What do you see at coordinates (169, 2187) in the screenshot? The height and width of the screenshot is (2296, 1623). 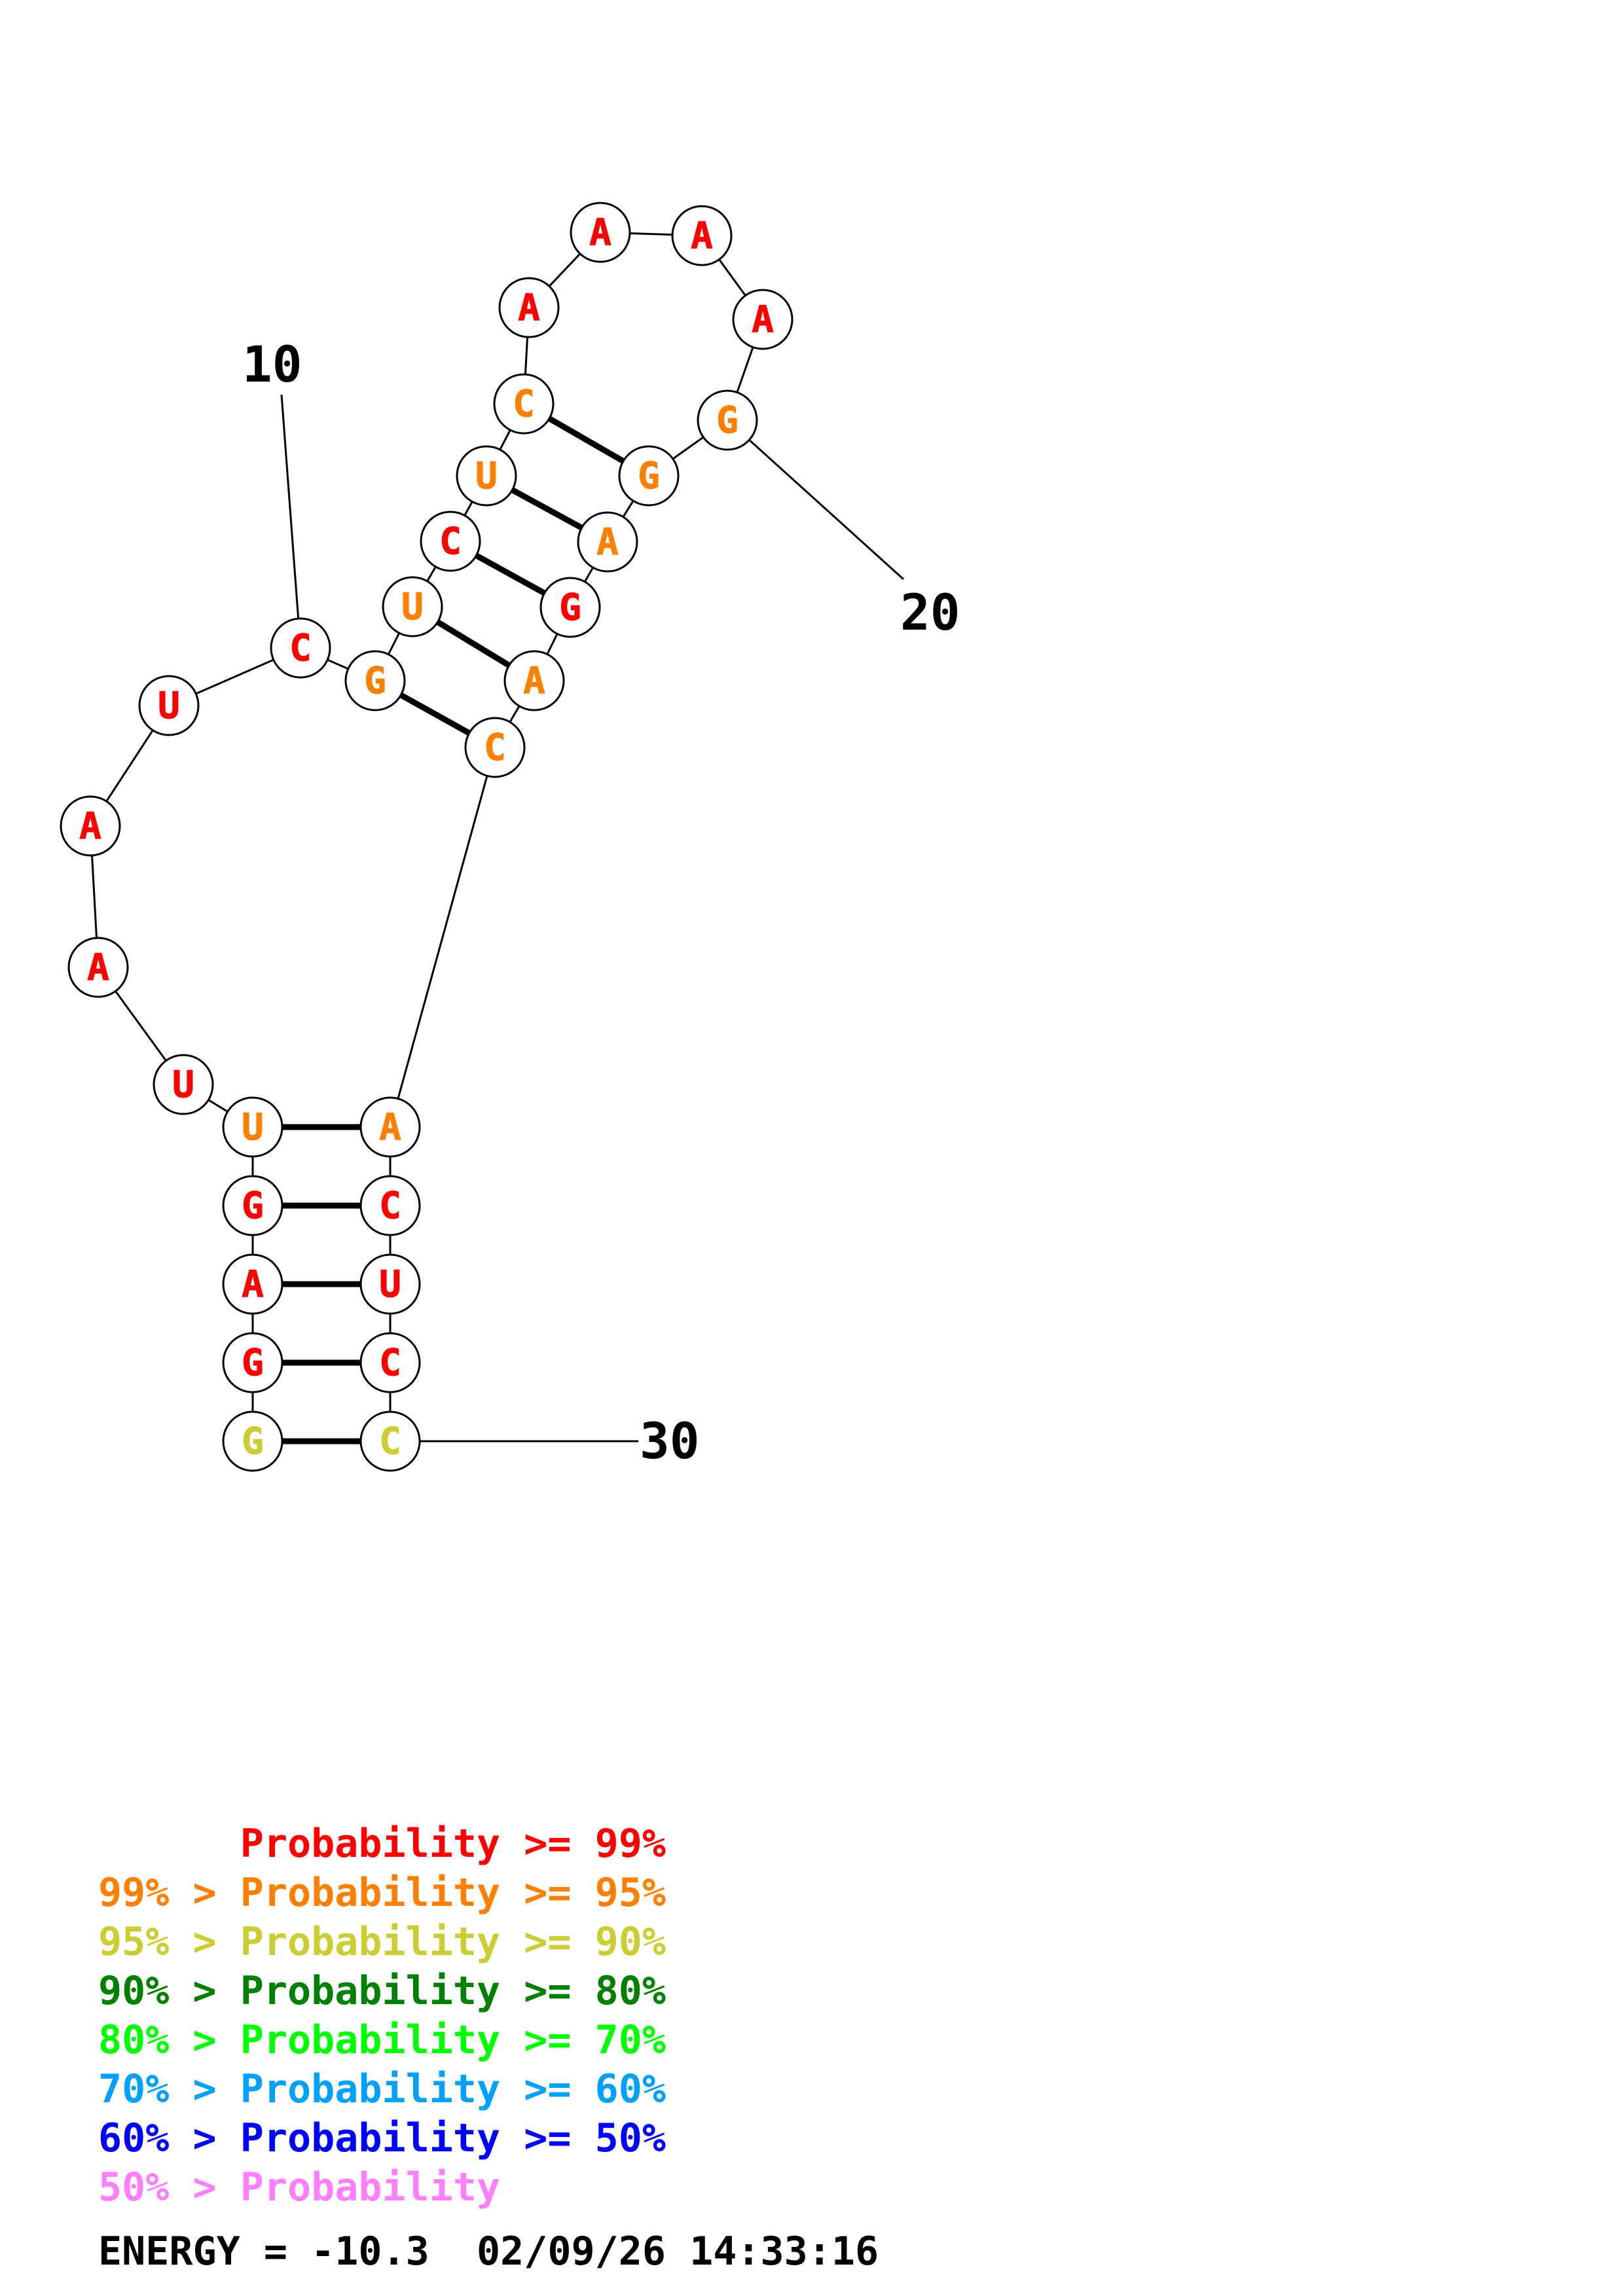 I see `legend-row-prefix: 50% >` at bounding box center [169, 2187].